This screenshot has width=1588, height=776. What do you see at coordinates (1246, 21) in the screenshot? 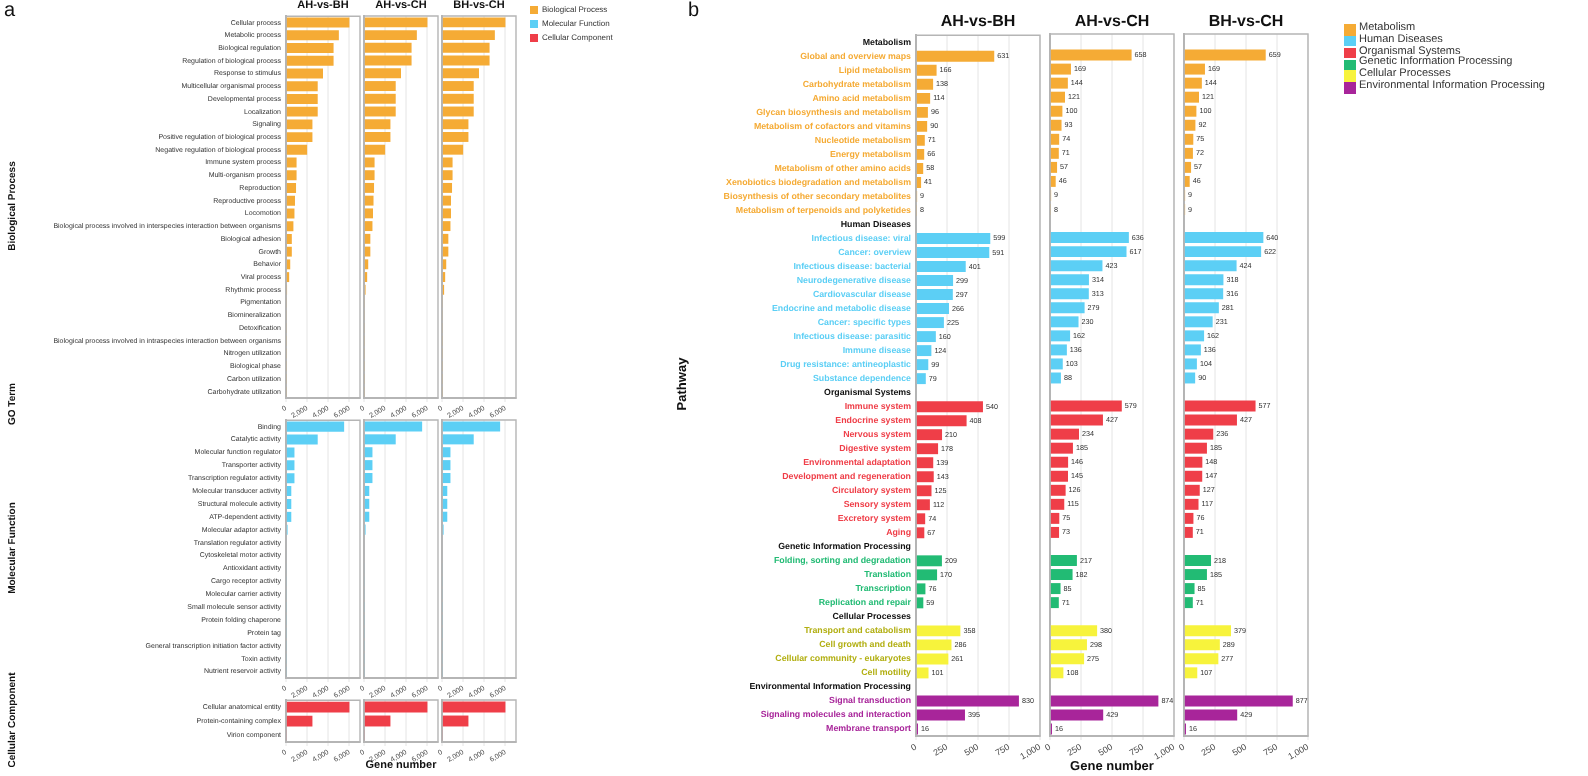
I see `chart-title: BH-vs-CH` at bounding box center [1246, 21].